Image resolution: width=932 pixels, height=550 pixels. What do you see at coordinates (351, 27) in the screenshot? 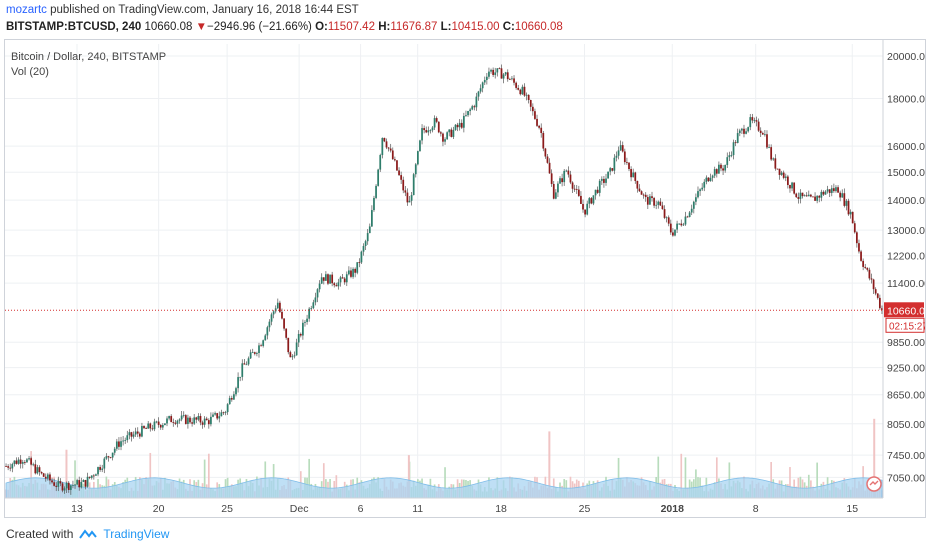
I see `open-value: 11507.42` at bounding box center [351, 27].